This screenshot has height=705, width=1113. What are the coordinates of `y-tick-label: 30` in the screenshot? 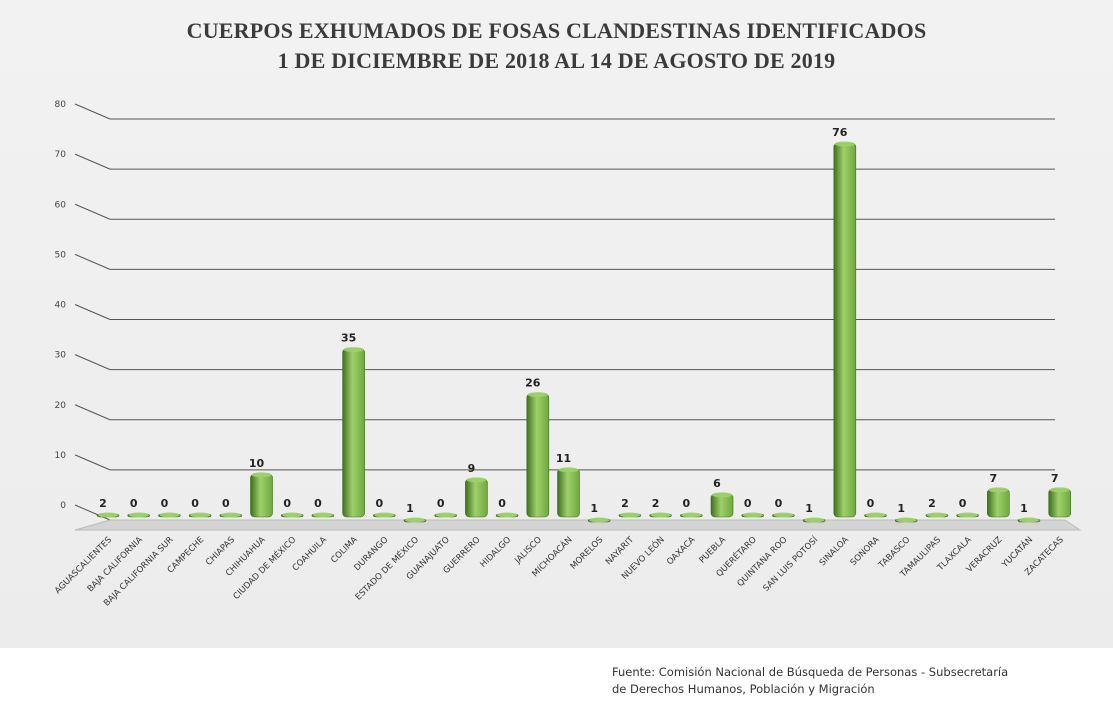 It's located at (61, 356).